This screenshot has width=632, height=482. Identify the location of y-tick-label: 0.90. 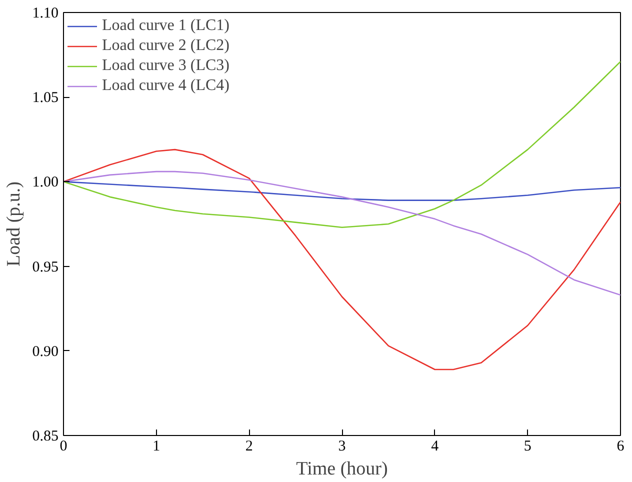
(45, 352).